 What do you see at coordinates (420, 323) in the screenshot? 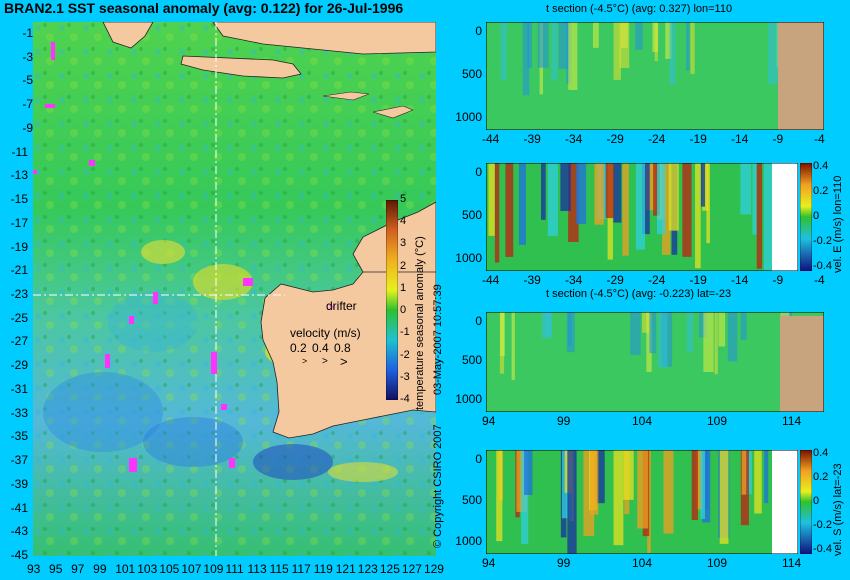
I see `map-colorbar-label: temperature seasonal anomaly (°C)` at bounding box center [420, 323].